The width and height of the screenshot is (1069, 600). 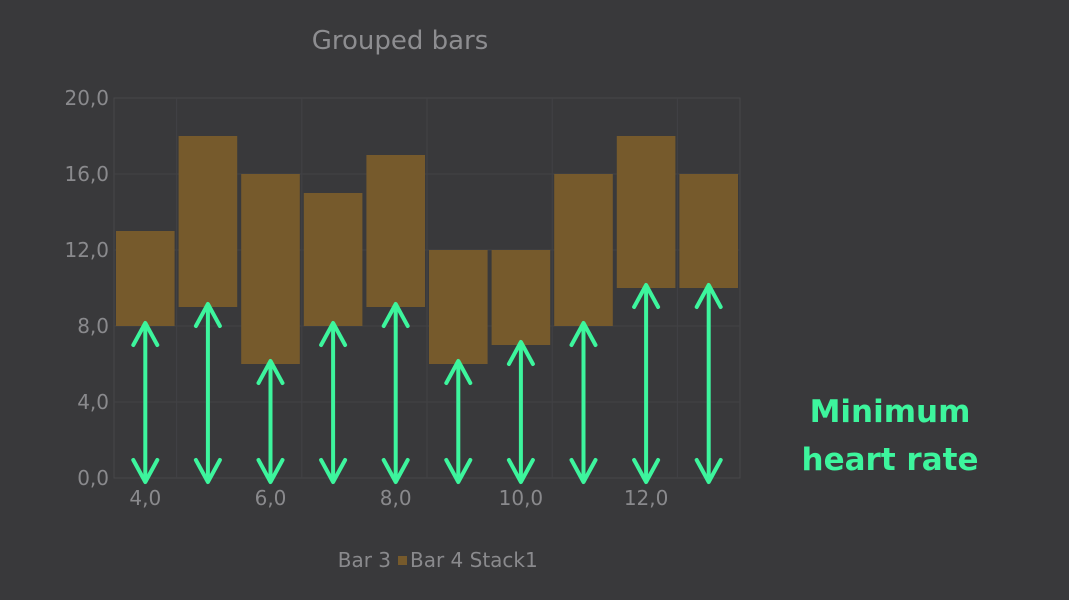 I want to click on x-tick-label: 10,0, so click(x=521, y=498).